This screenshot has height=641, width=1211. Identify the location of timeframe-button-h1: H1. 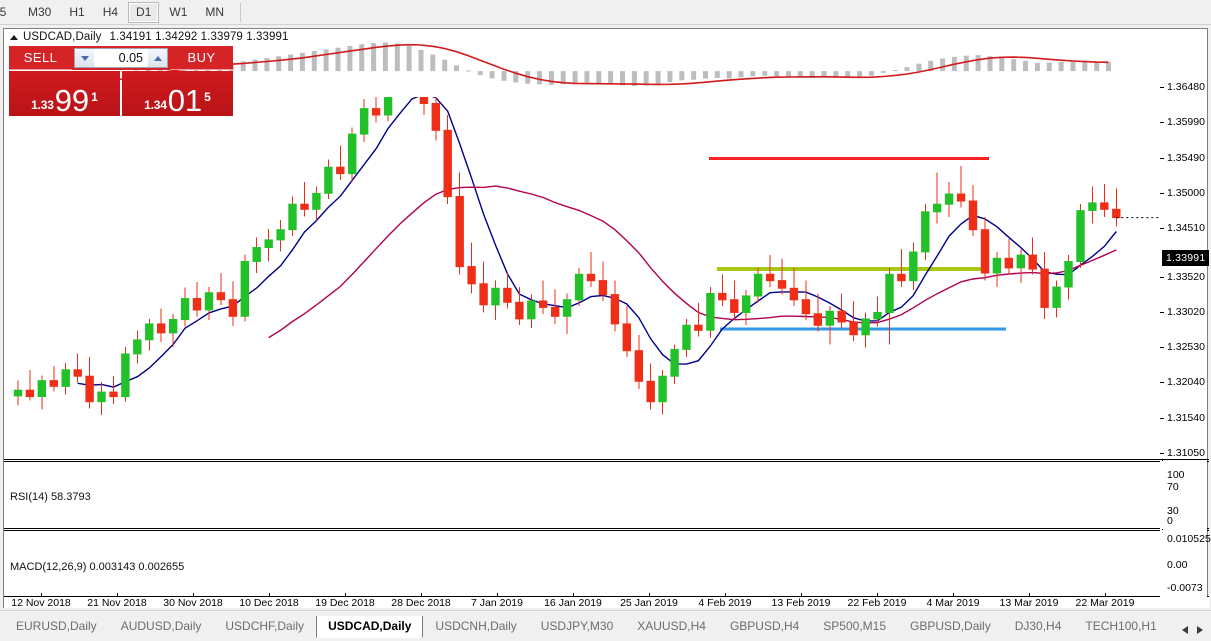
(77, 12).